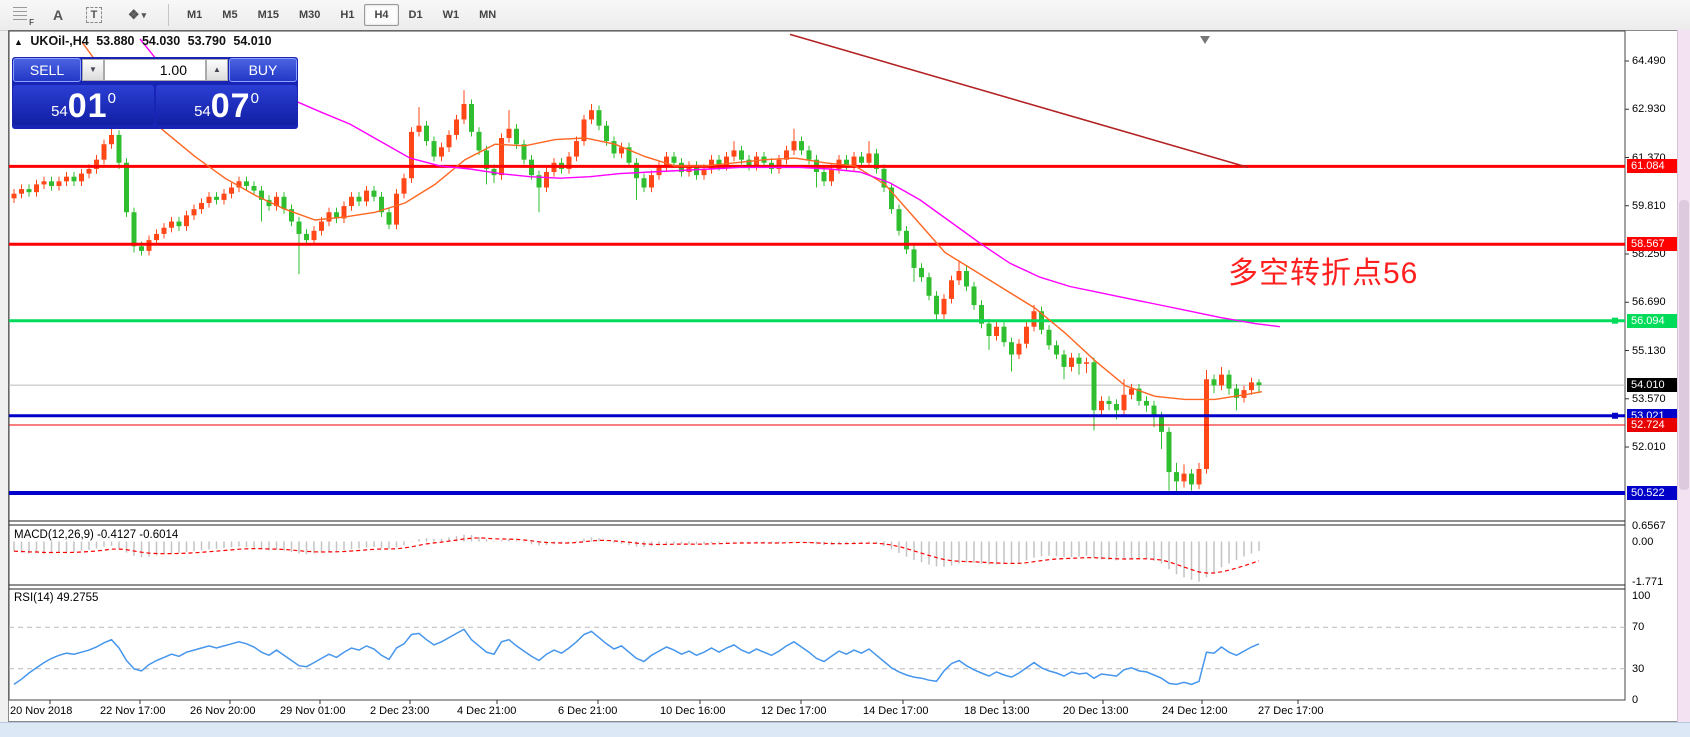 The image size is (1690, 737). Describe the element at coordinates (222, 711) in the screenshot. I see `time-axis-label: 26 Nov 20:00` at that location.